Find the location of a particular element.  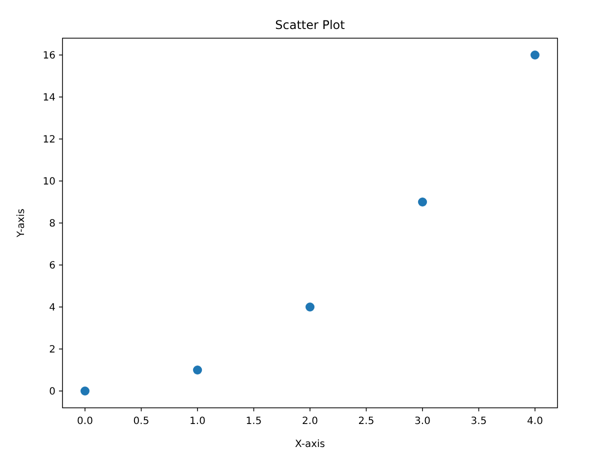

y-axis-title: Y-axis is located at coordinates (21, 223).